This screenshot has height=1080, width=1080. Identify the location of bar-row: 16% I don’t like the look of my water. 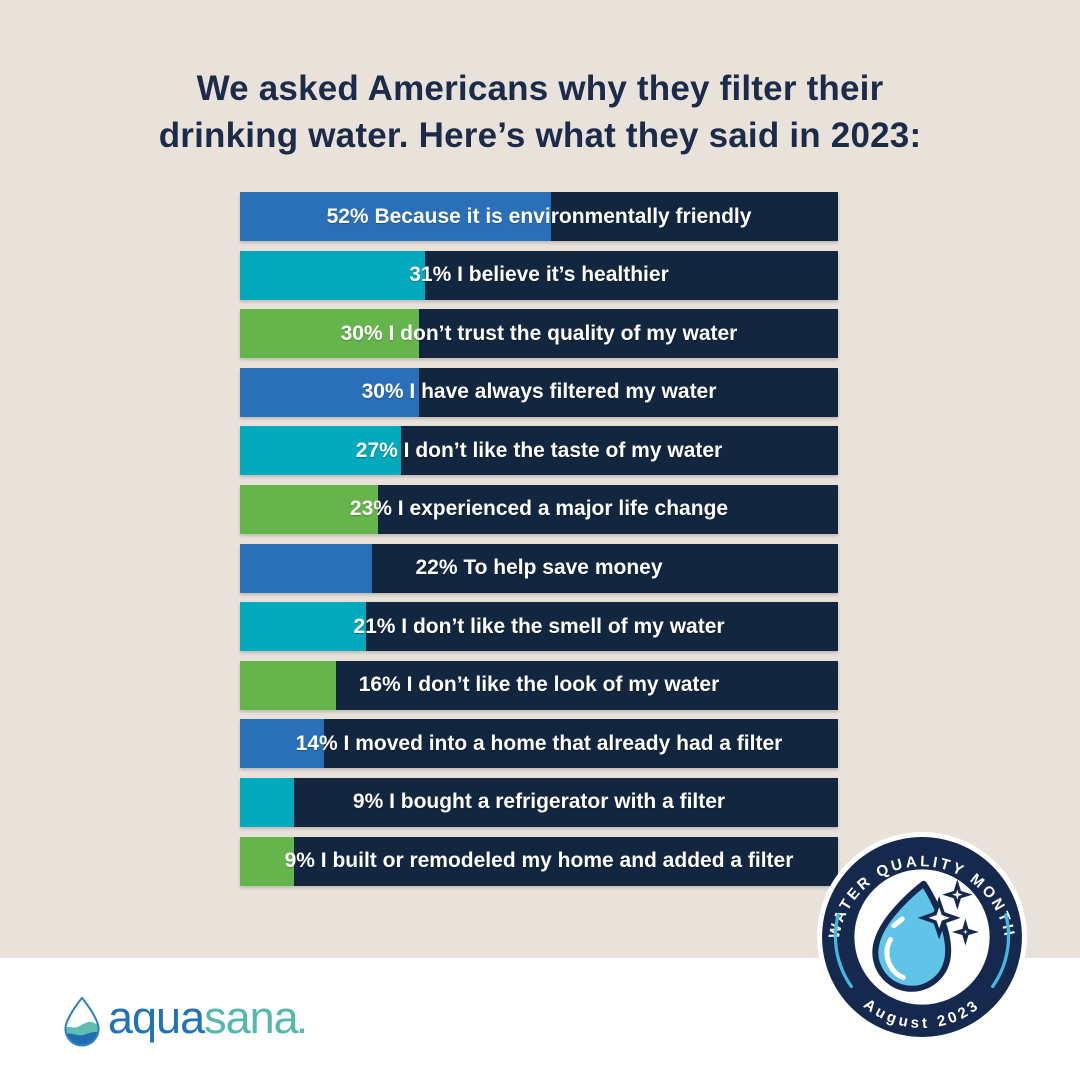
(539, 685).